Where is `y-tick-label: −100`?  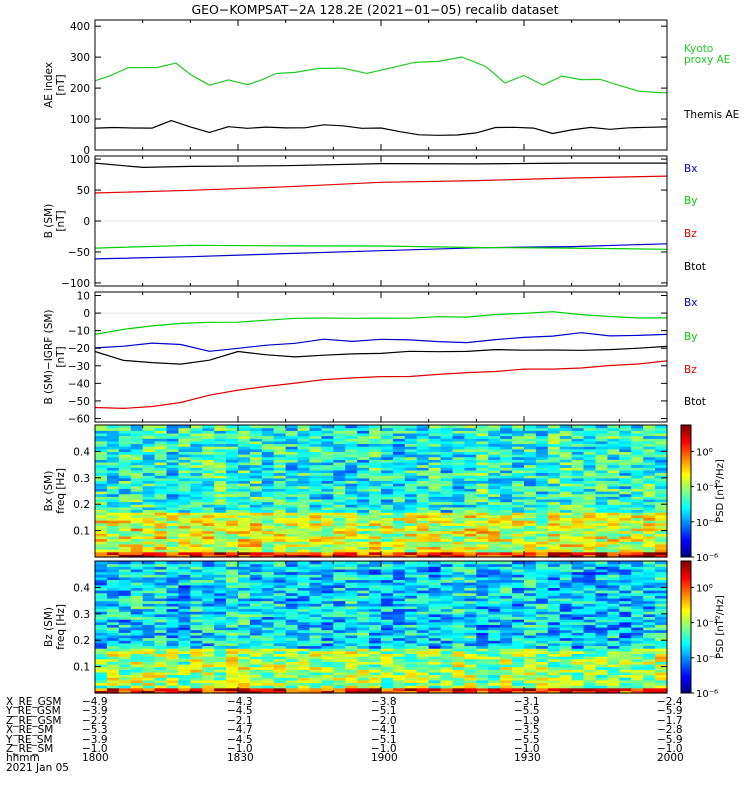 y-tick-label: −100 is located at coordinates (75, 284).